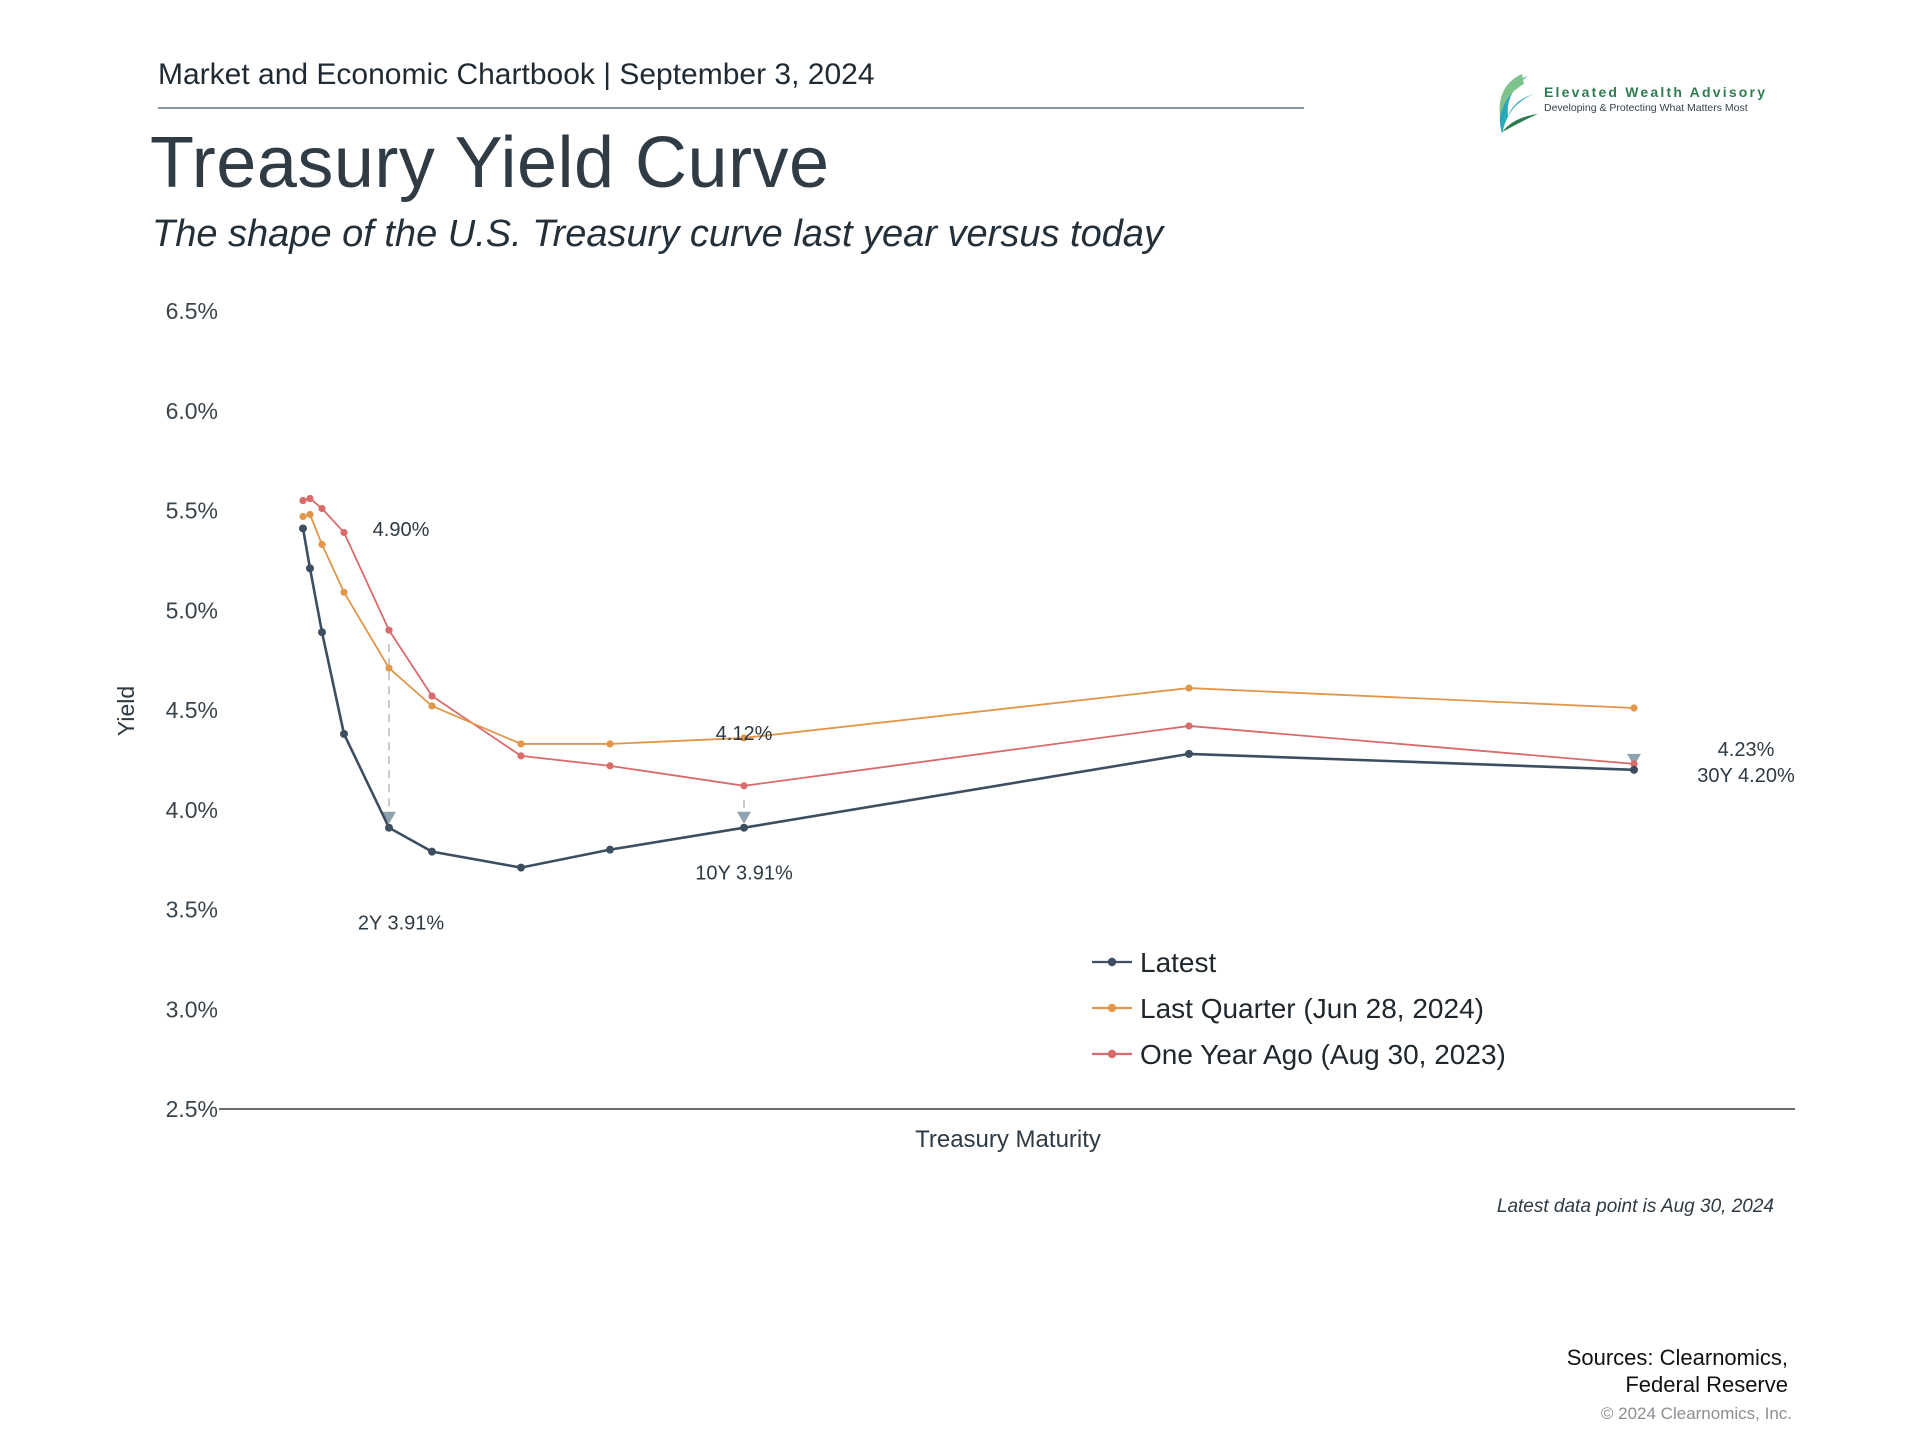 The width and height of the screenshot is (1920, 1440). I want to click on y-axis-label: Yield, so click(126, 711).